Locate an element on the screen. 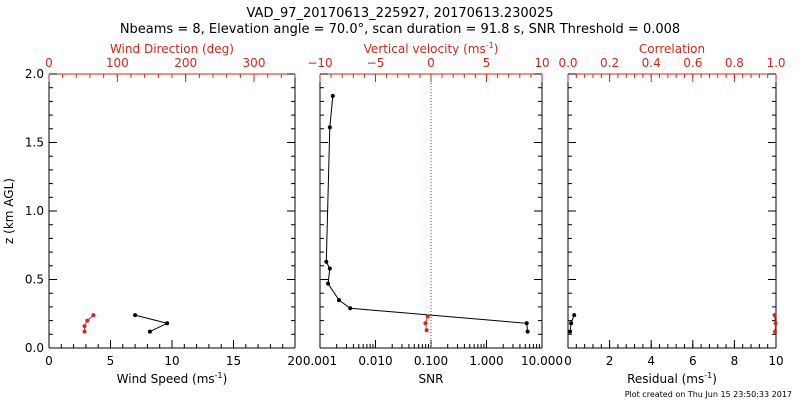 This screenshot has height=400, width=800. x-tick-label: 15 is located at coordinates (233, 361).